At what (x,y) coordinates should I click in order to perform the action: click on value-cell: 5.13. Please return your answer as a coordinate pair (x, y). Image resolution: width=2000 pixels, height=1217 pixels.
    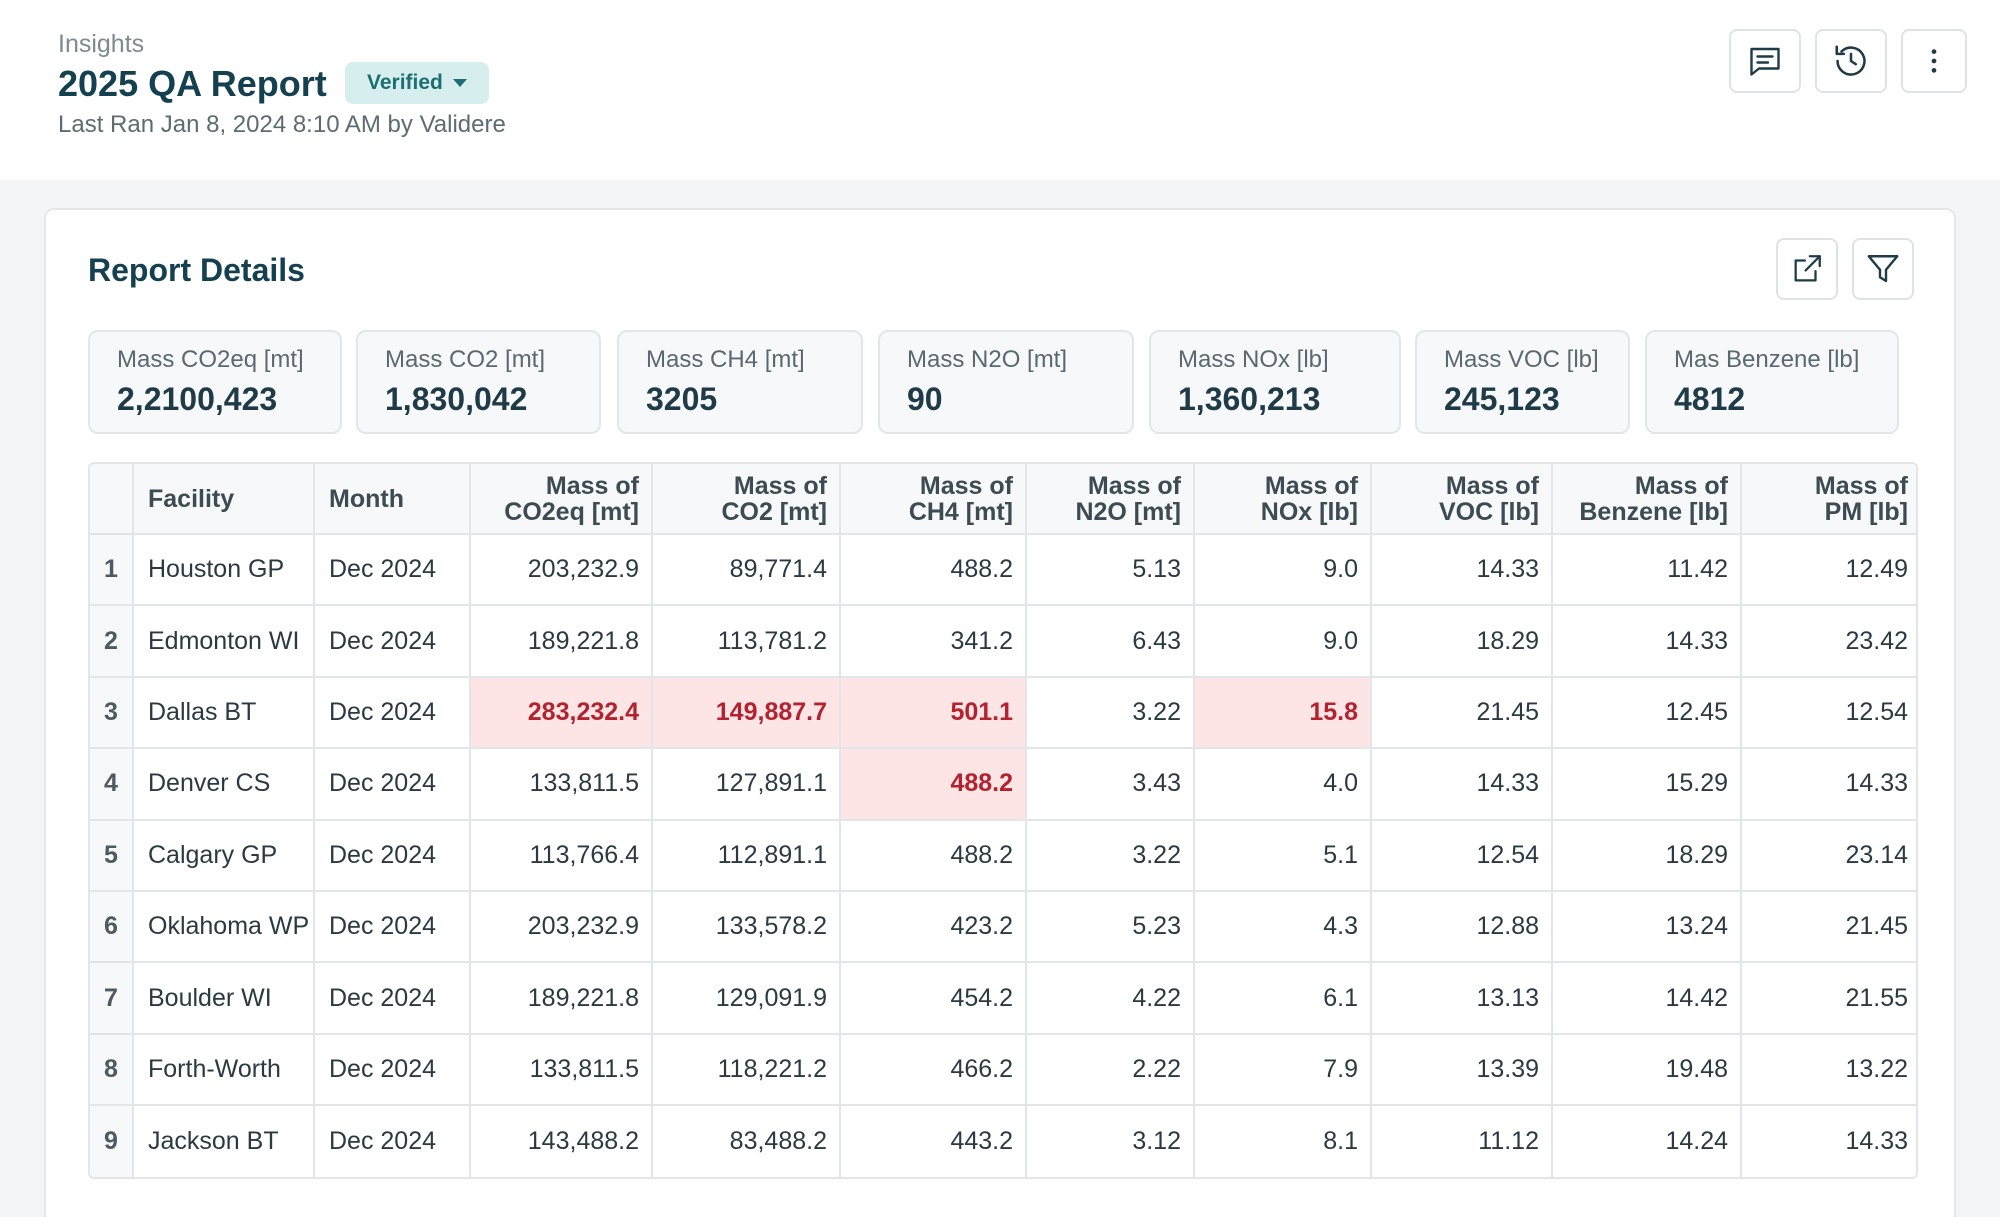
    Looking at the image, I should click on (1110, 570).